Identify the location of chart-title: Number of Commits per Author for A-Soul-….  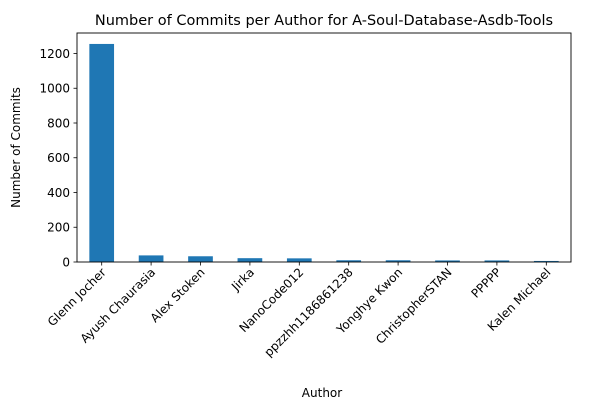
(324, 21).